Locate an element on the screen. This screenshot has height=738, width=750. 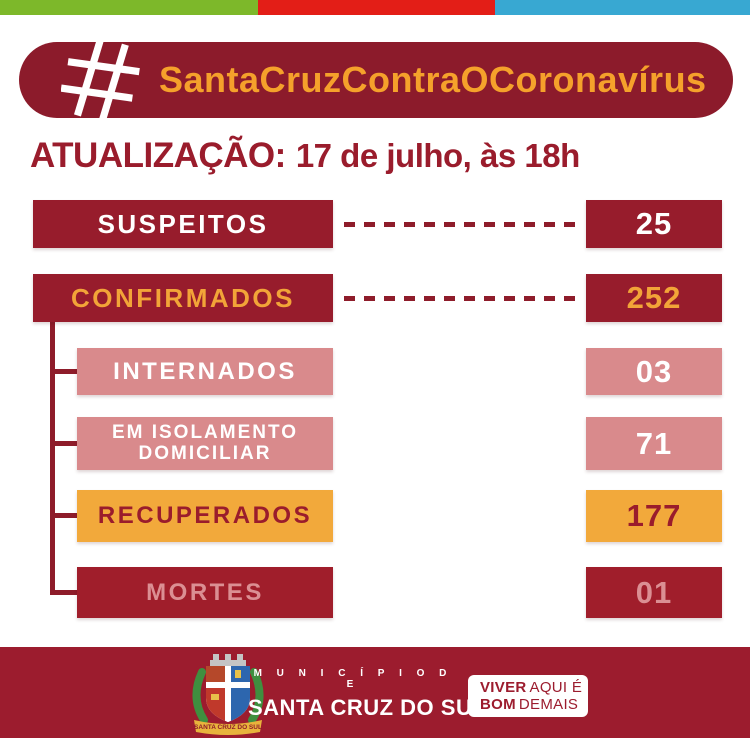
slogan-line1-rest: AQUI É is located at coordinates (556, 687).